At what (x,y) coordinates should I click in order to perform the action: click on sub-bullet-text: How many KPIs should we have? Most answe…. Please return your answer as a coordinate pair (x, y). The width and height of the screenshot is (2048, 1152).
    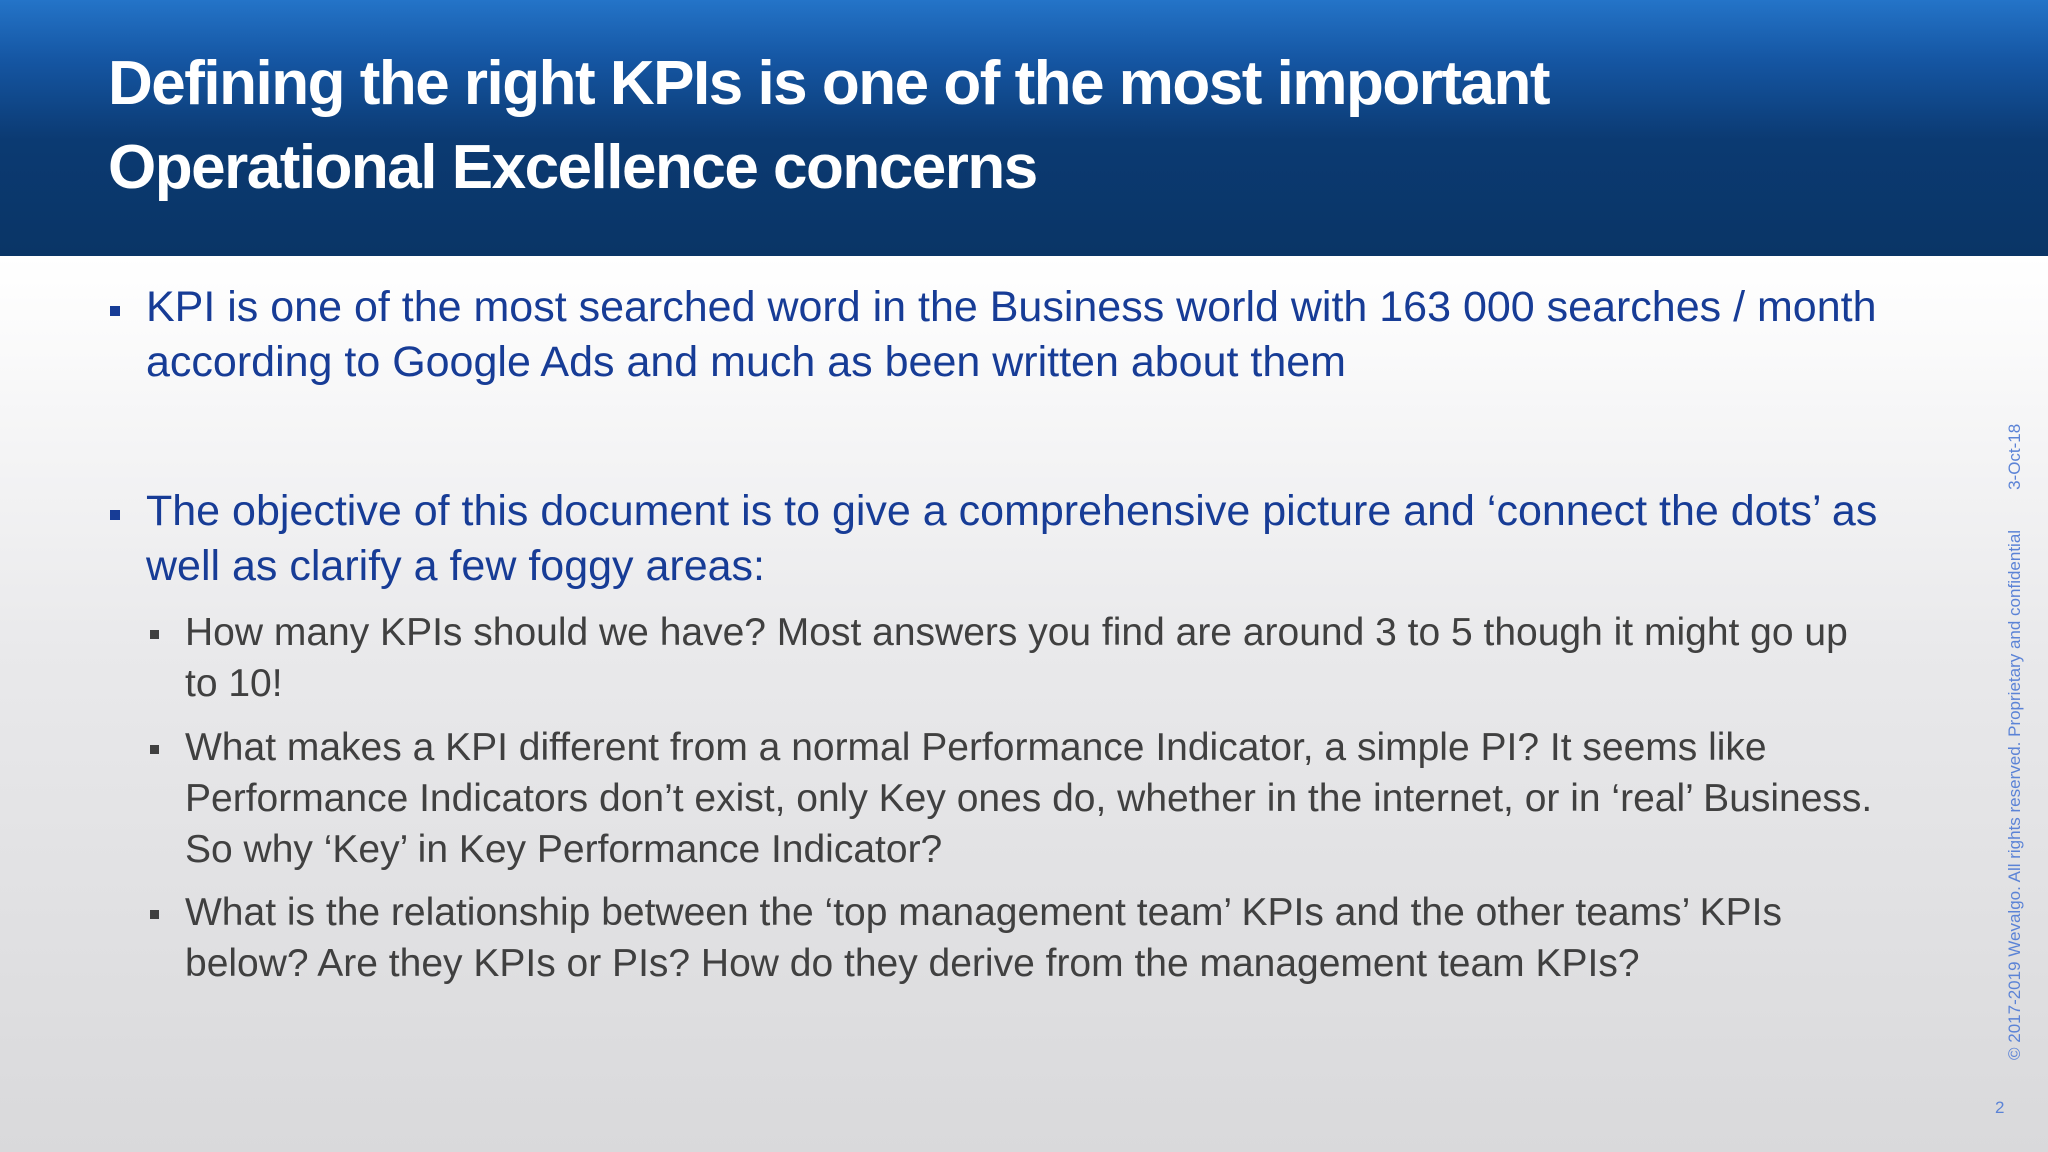
    Looking at the image, I should click on (1016, 658).